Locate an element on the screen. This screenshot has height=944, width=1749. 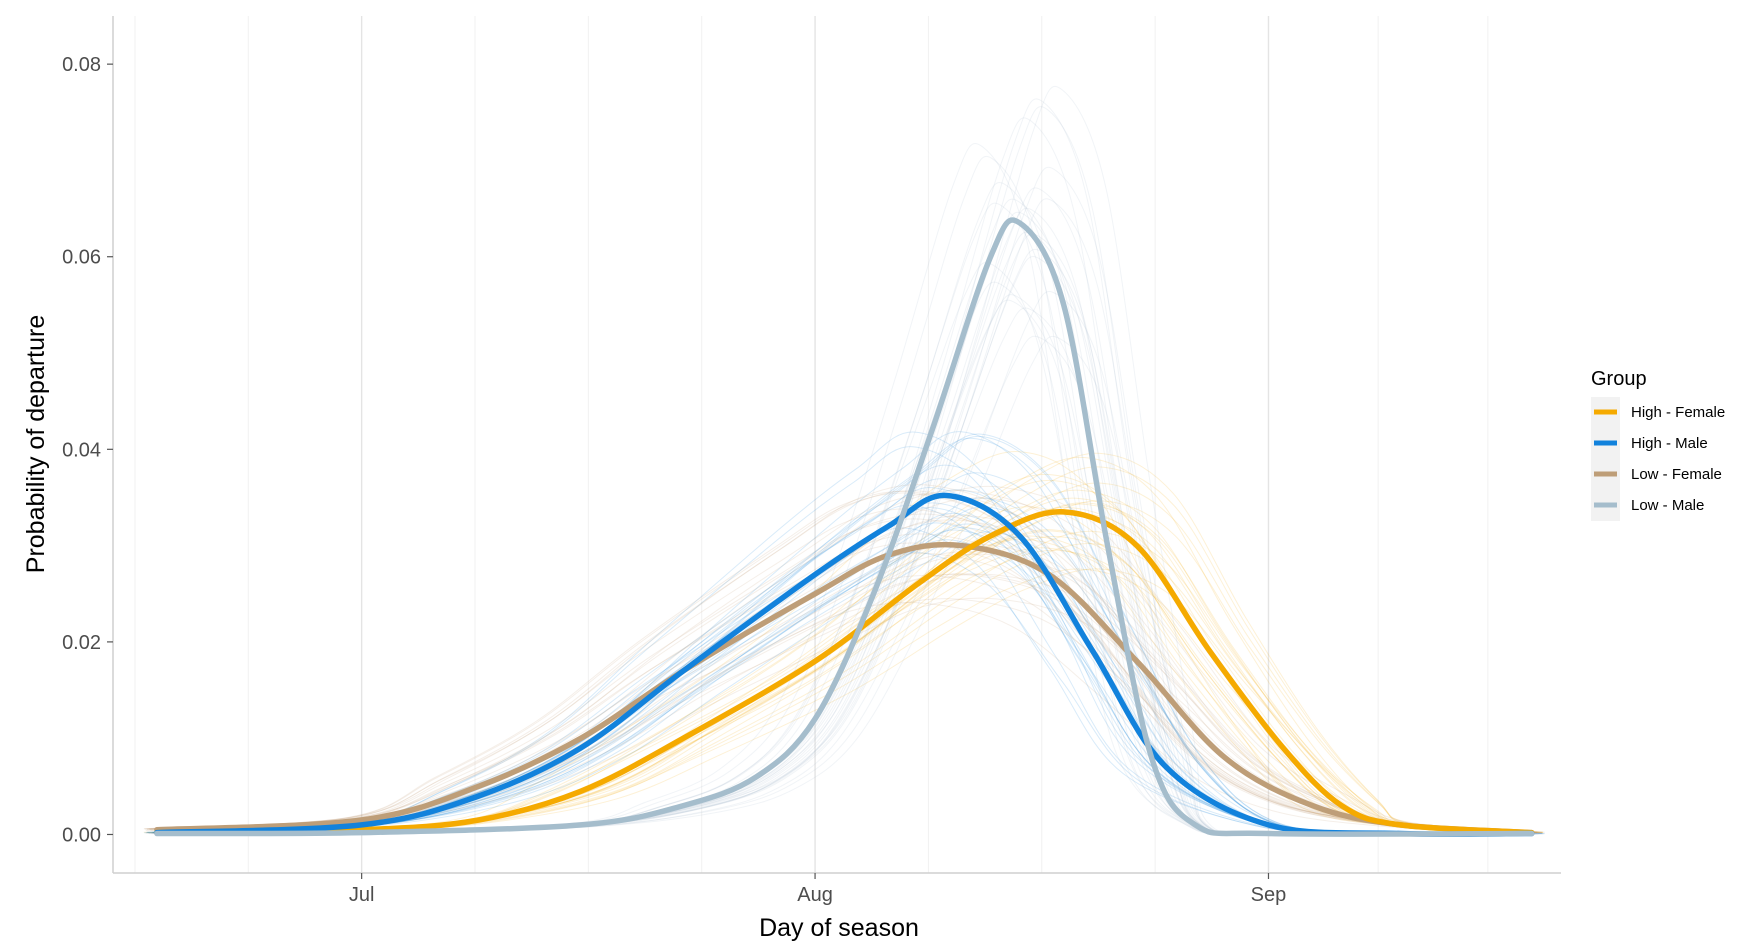
y-axis-title: Probability of departure is located at coordinates (36, 444).